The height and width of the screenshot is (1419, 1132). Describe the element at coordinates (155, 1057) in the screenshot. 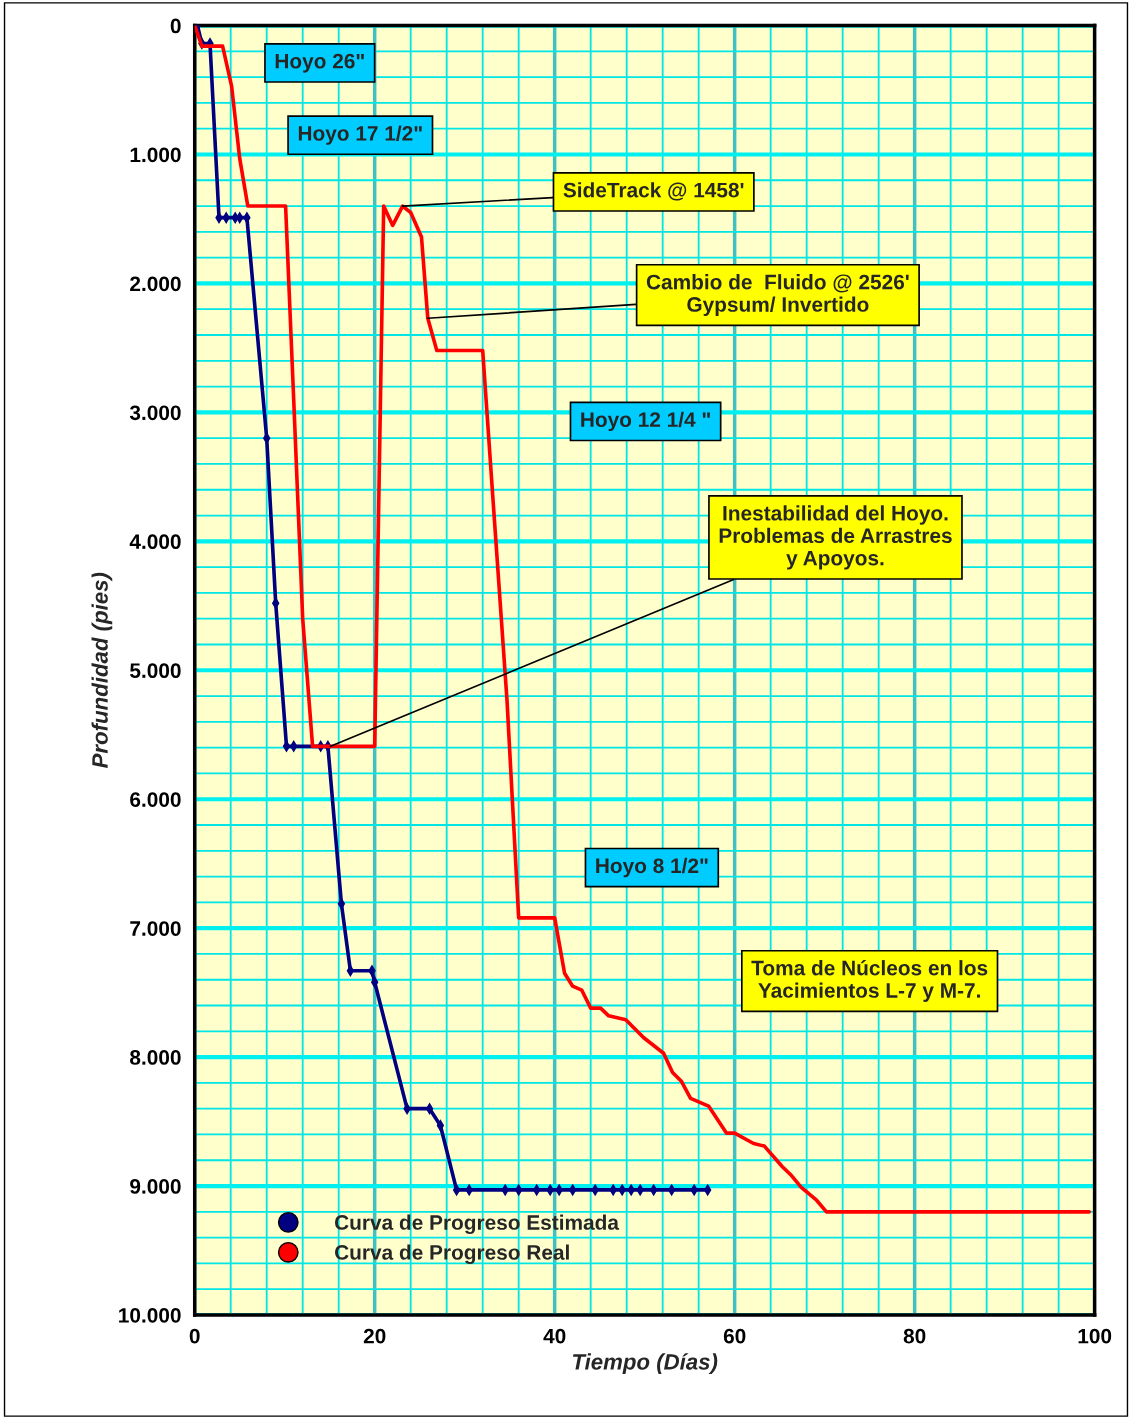

I see `y-tick-label: 8.000` at that location.